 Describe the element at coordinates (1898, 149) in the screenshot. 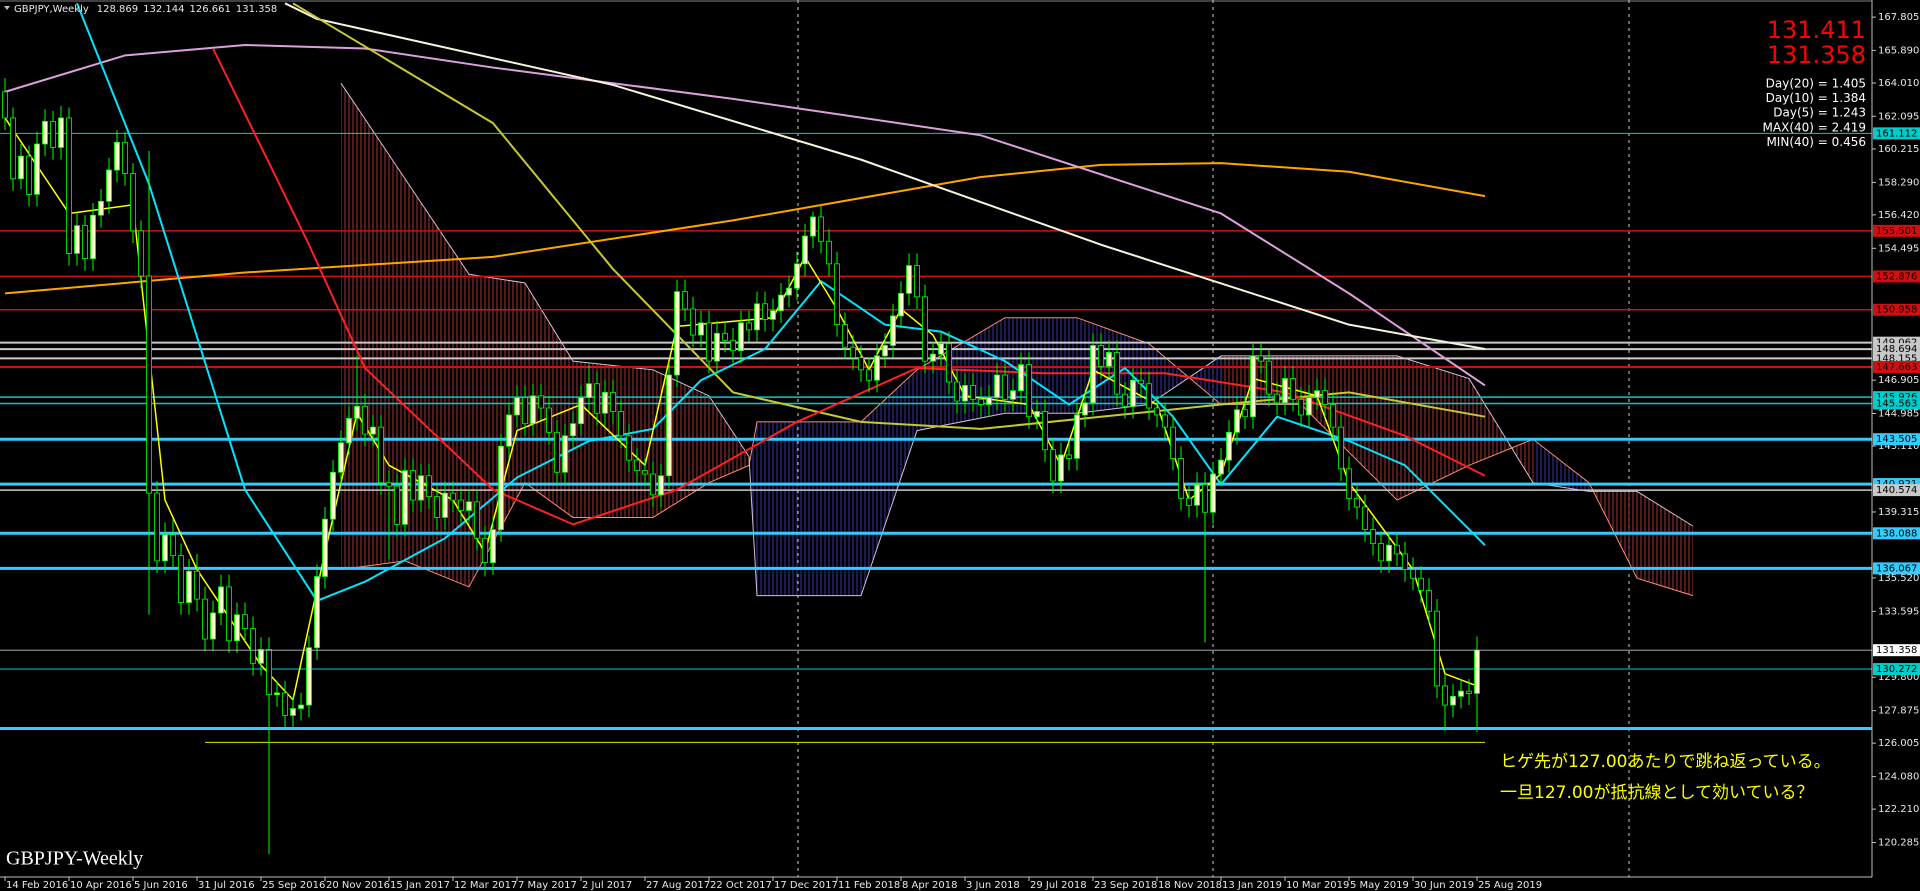

I see `y-tick-label: 160.215` at that location.